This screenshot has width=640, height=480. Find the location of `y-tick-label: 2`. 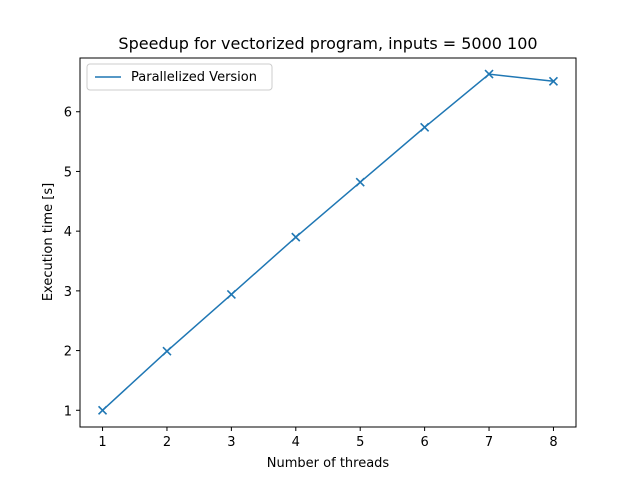

y-tick-label: 2 is located at coordinates (68, 352).